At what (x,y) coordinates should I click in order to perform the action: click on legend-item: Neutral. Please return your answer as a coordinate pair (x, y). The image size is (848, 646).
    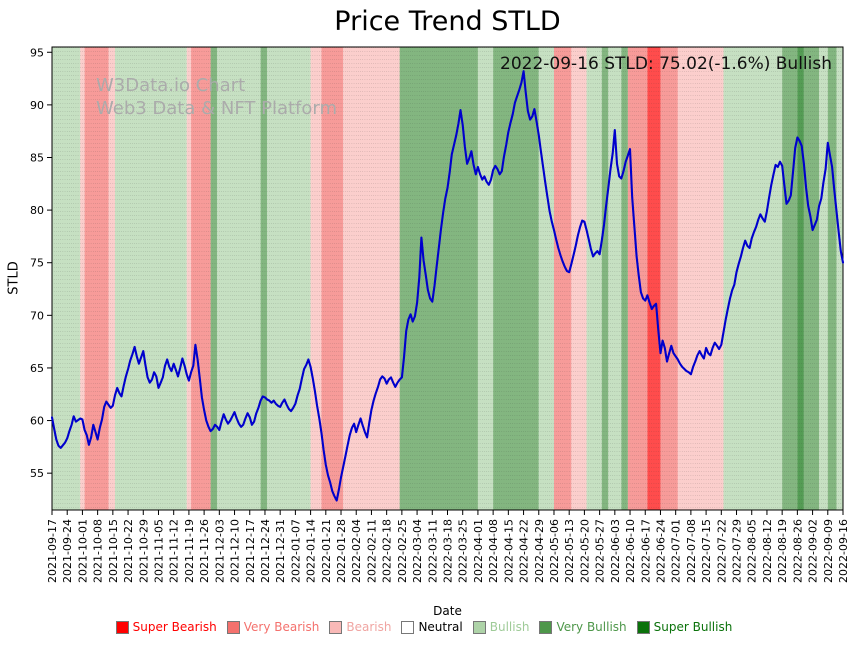
    Looking at the image, I should click on (432, 627).